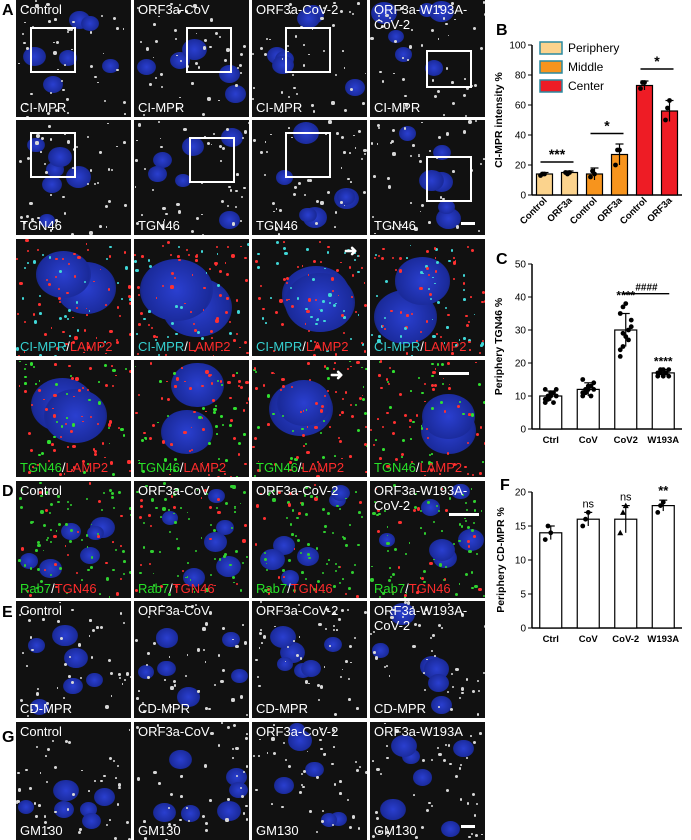 This screenshot has width=691, height=840. What do you see at coordinates (308, 155) in the screenshot?
I see `zoom-box` at bounding box center [308, 155].